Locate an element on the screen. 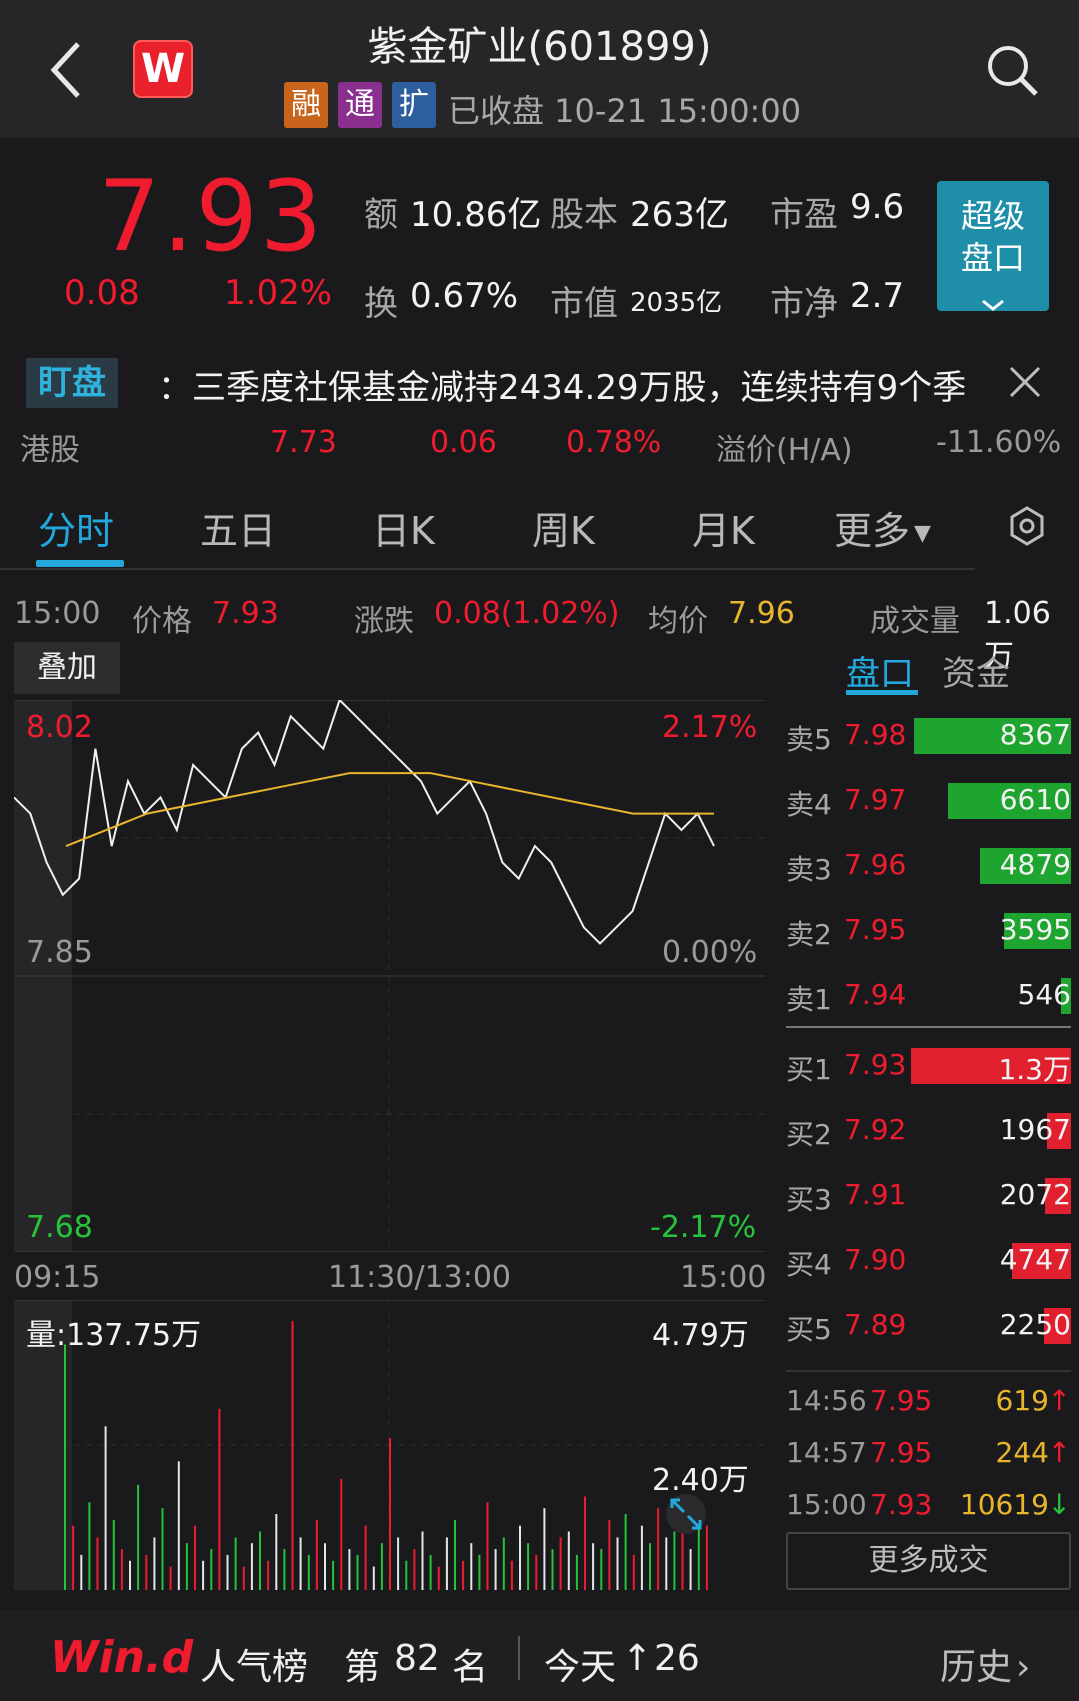  info-avg-label: 均价 is located at coordinates (678, 621).